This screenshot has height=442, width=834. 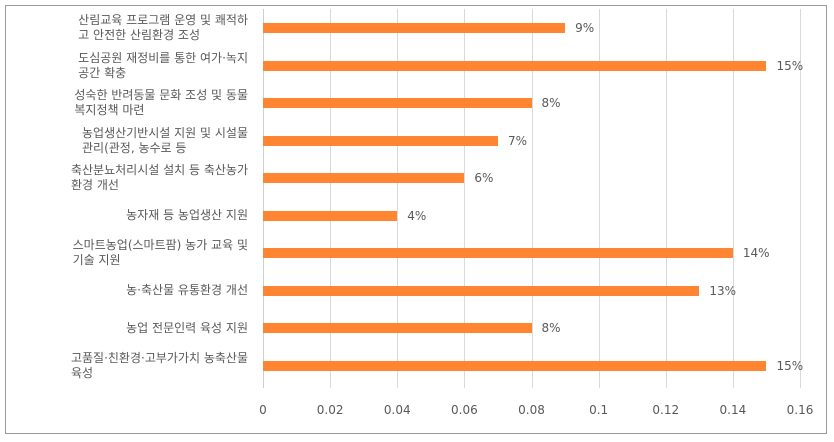 What do you see at coordinates (160, 253) in the screenshot?
I see `category-label: 스마트농업(스마트팜) 농가 교육 및 기술 지원` at bounding box center [160, 253].